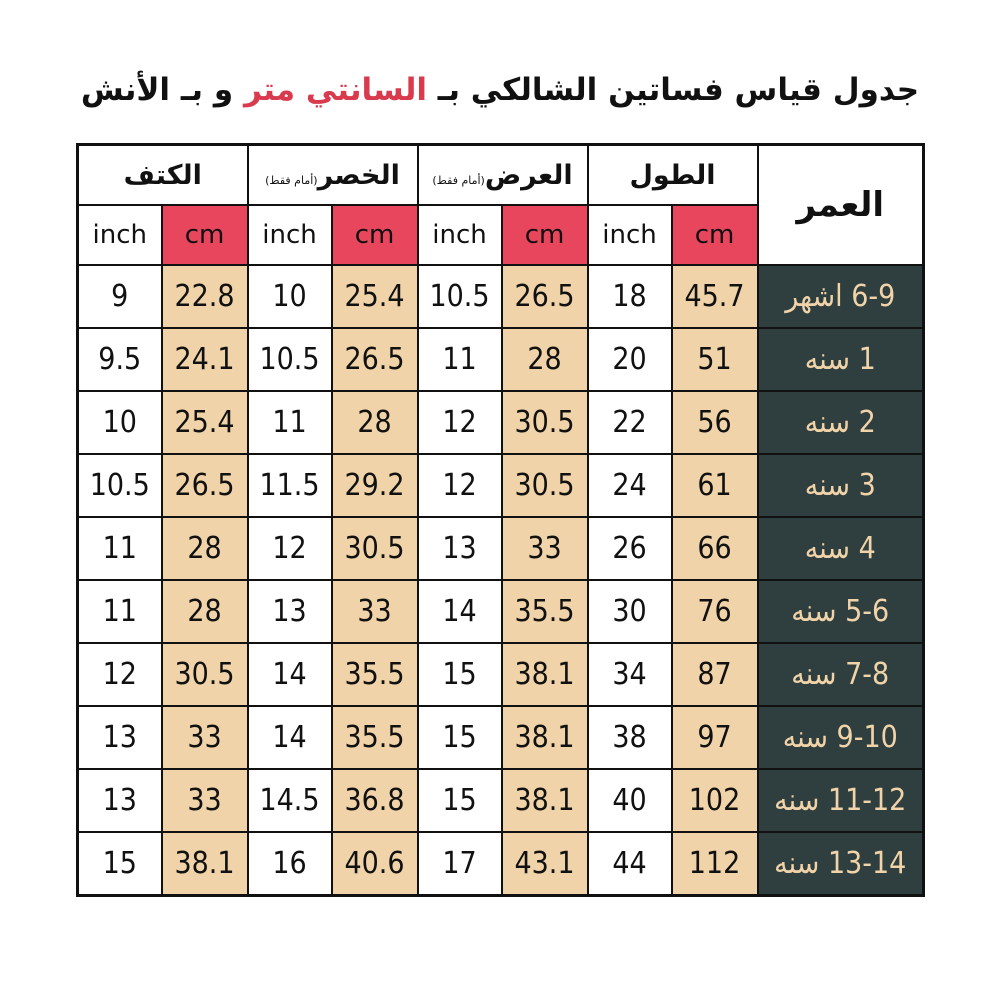 This screenshot has width=1000, height=985. What do you see at coordinates (459, 485) in the screenshot?
I see `width-inch-cell: 12` at bounding box center [459, 485].